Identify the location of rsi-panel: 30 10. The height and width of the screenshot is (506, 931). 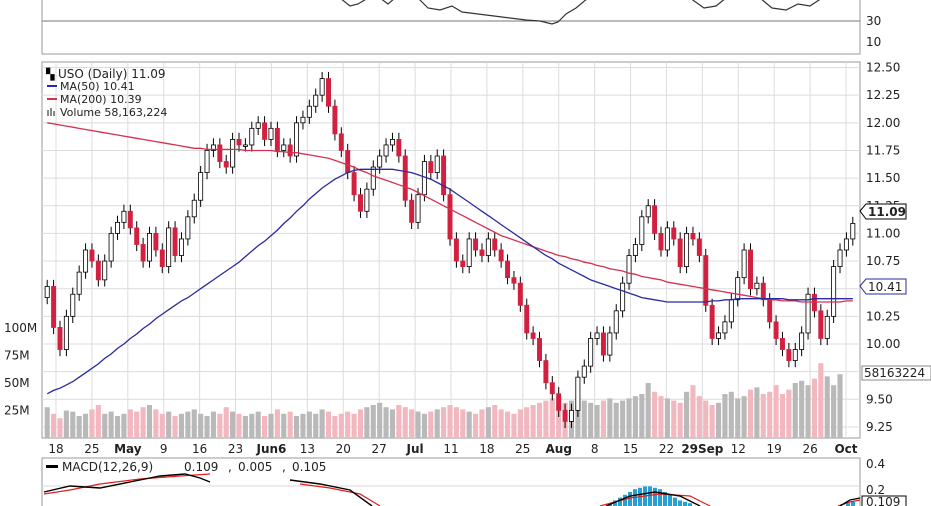
(461, 27).